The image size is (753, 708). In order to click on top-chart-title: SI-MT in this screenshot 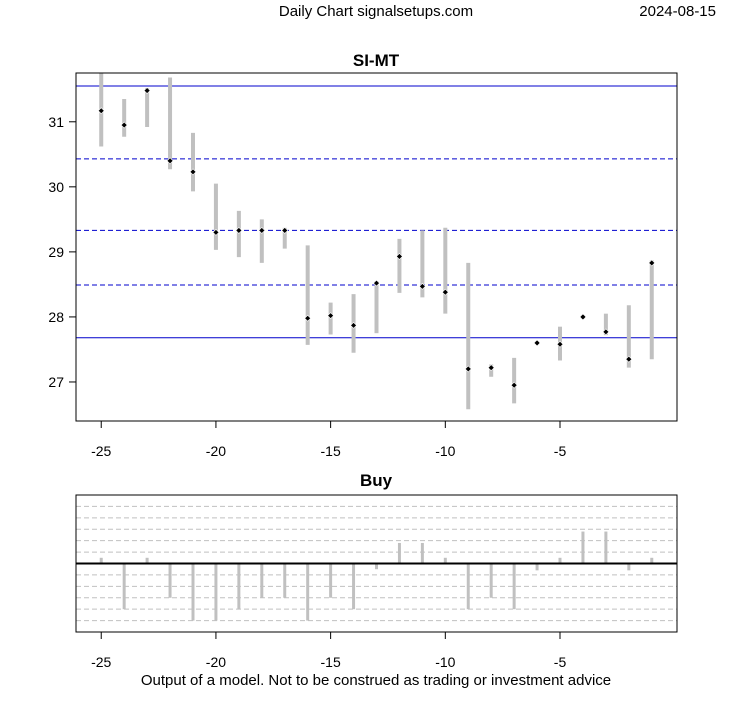, I will do `click(376, 60)`.